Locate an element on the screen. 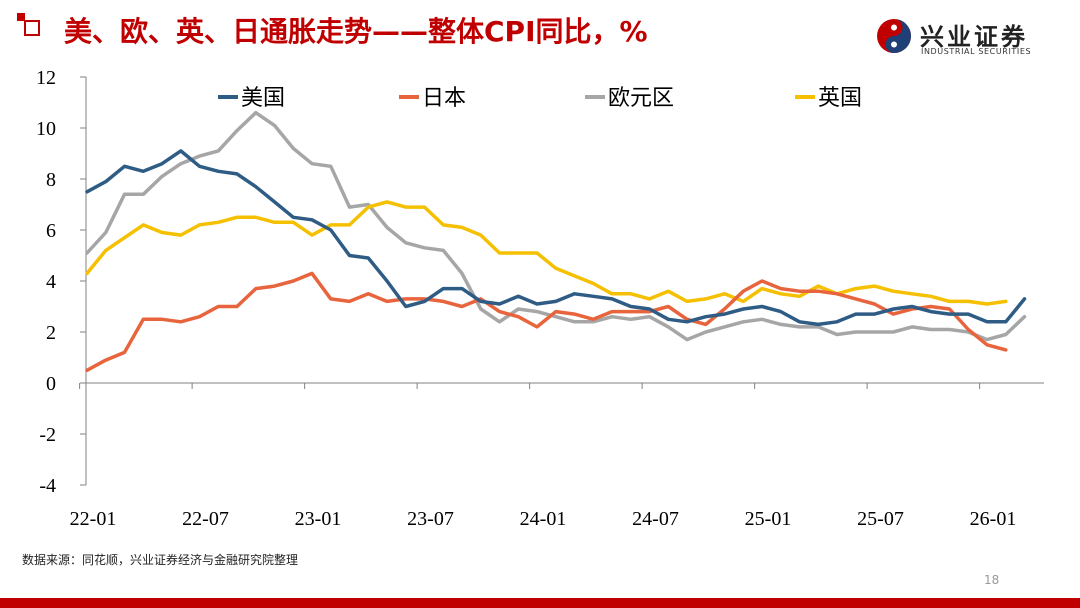 This screenshot has height=608, width=1080. x-tick-label: 22-07 is located at coordinates (205, 519).